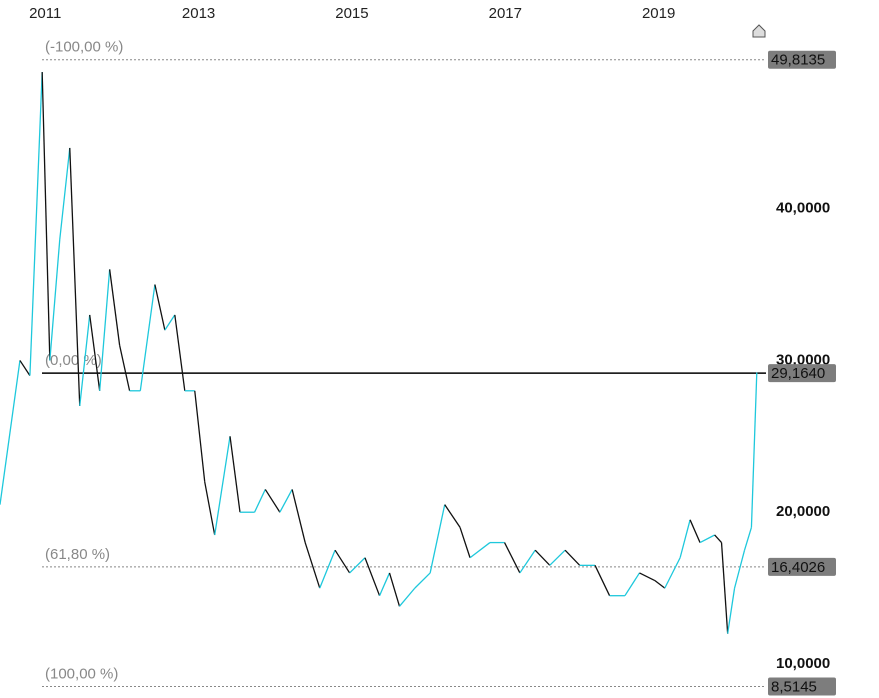 The width and height of the screenshot is (879, 698). What do you see at coordinates (803, 208) in the screenshot?
I see `y-tick-label: 40,0000` at bounding box center [803, 208].